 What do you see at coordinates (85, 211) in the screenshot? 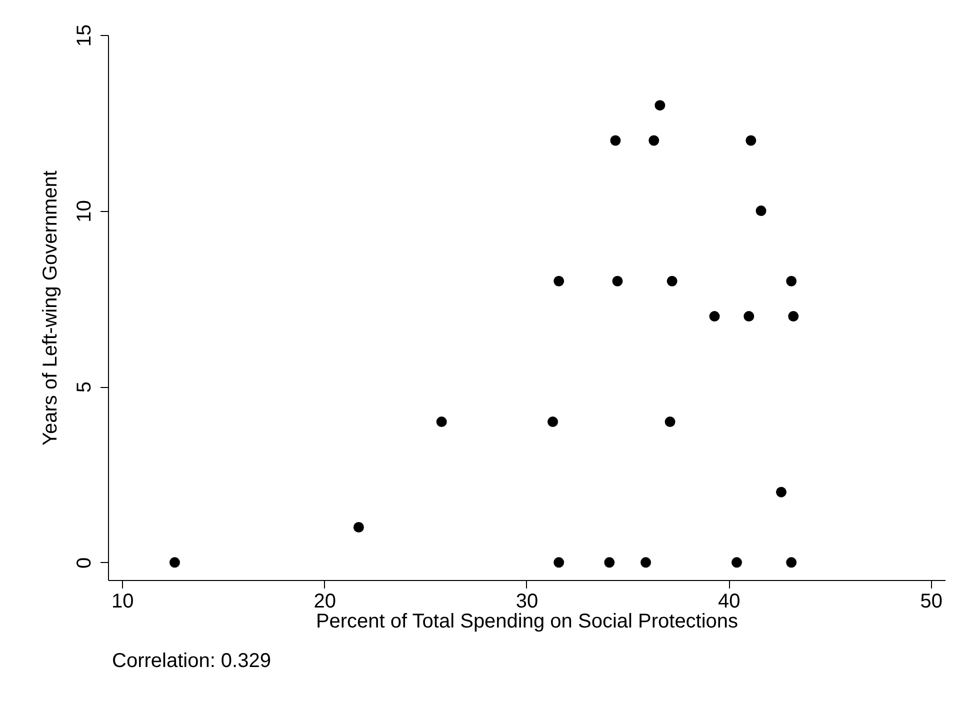
I see `y-tick-label: 10` at bounding box center [85, 211].